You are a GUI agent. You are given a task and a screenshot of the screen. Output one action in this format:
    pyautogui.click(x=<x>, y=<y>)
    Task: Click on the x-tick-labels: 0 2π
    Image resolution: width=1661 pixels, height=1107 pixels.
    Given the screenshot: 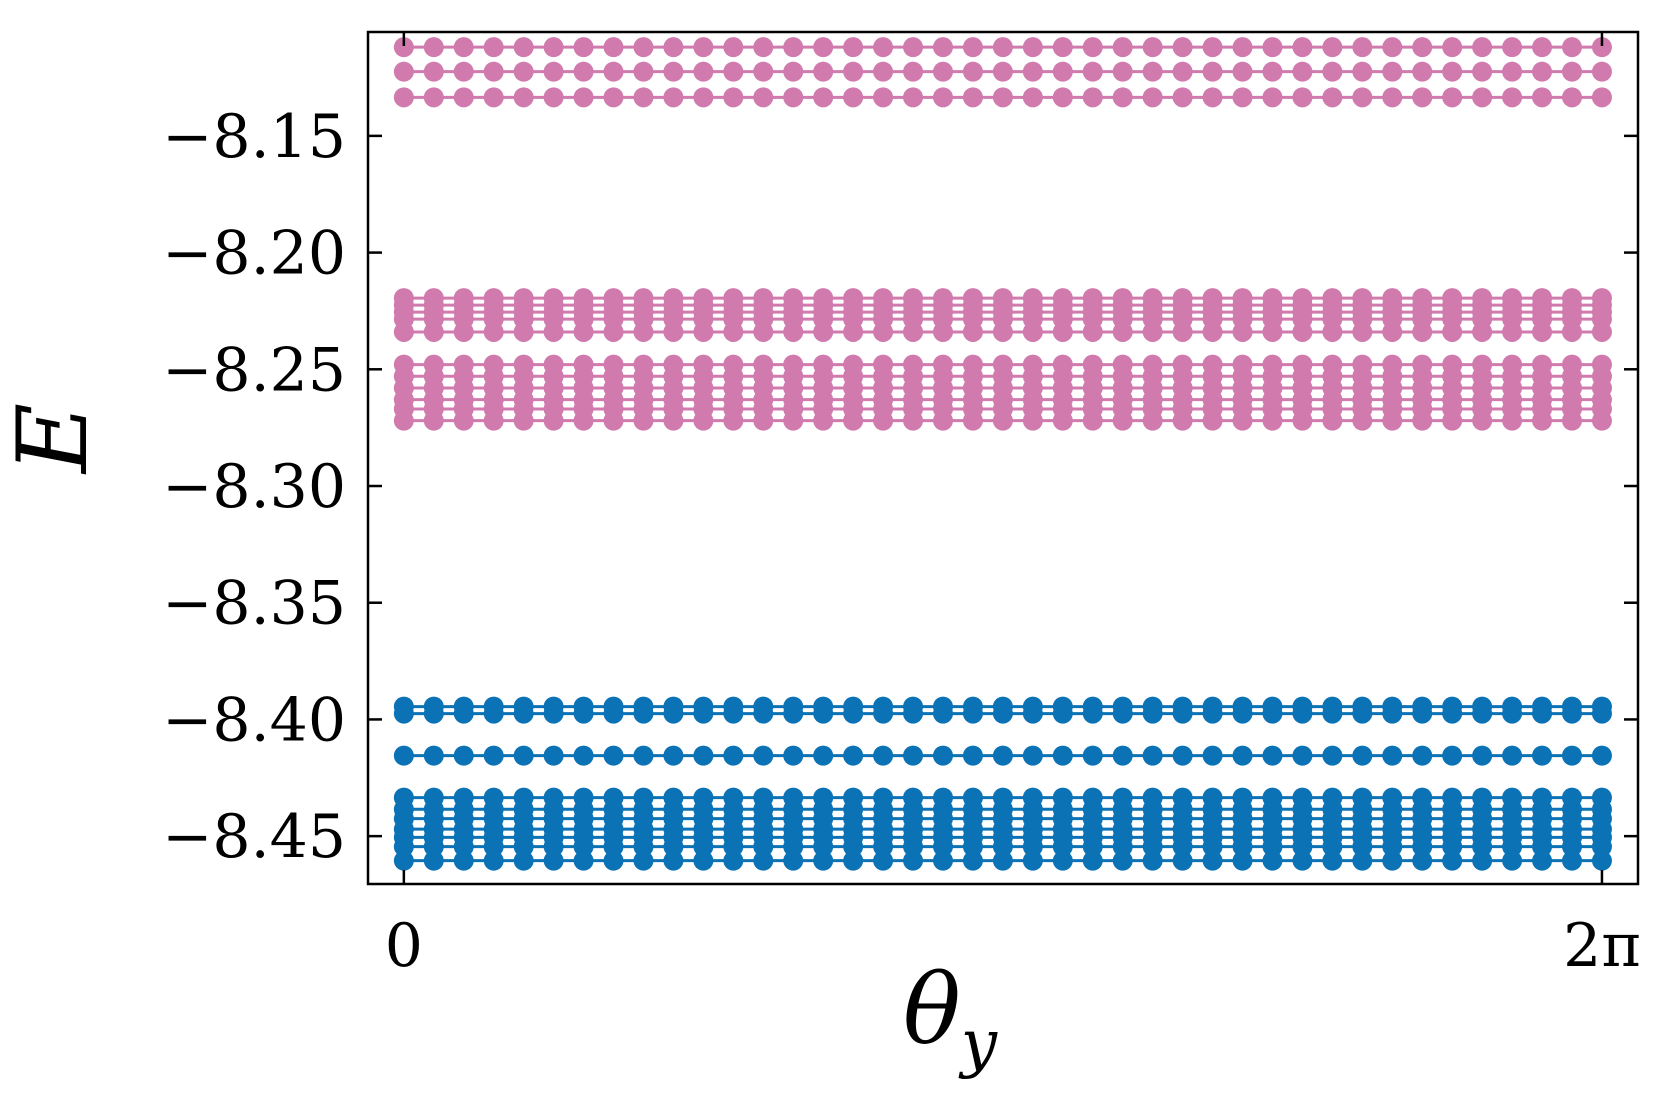 What is the action you would take?
    pyautogui.click(x=1013, y=946)
    